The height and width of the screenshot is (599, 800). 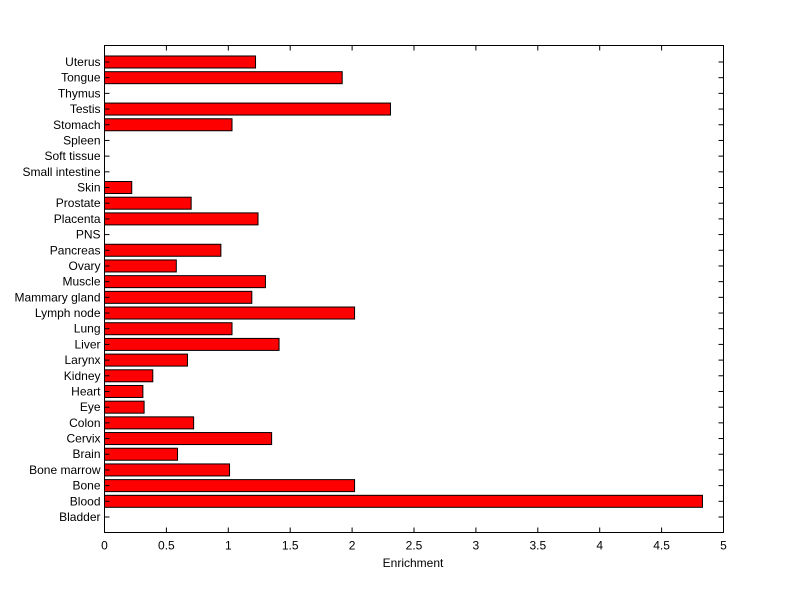 What do you see at coordinates (68, 313) in the screenshot?
I see `y-tick-label-lymph-node: Lymph node` at bounding box center [68, 313].